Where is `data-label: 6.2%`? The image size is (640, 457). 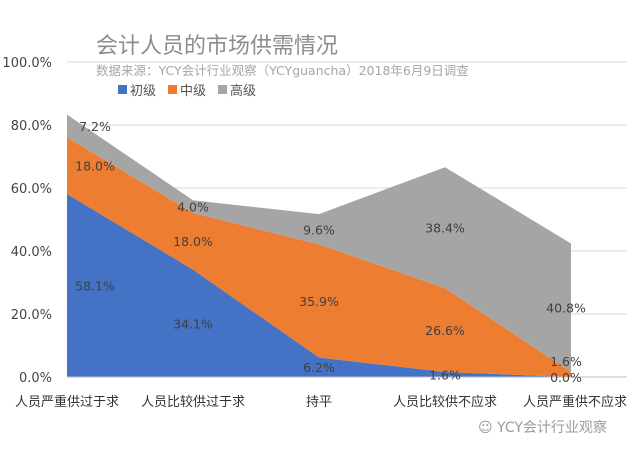
data-label: 6.2% is located at coordinates (319, 367).